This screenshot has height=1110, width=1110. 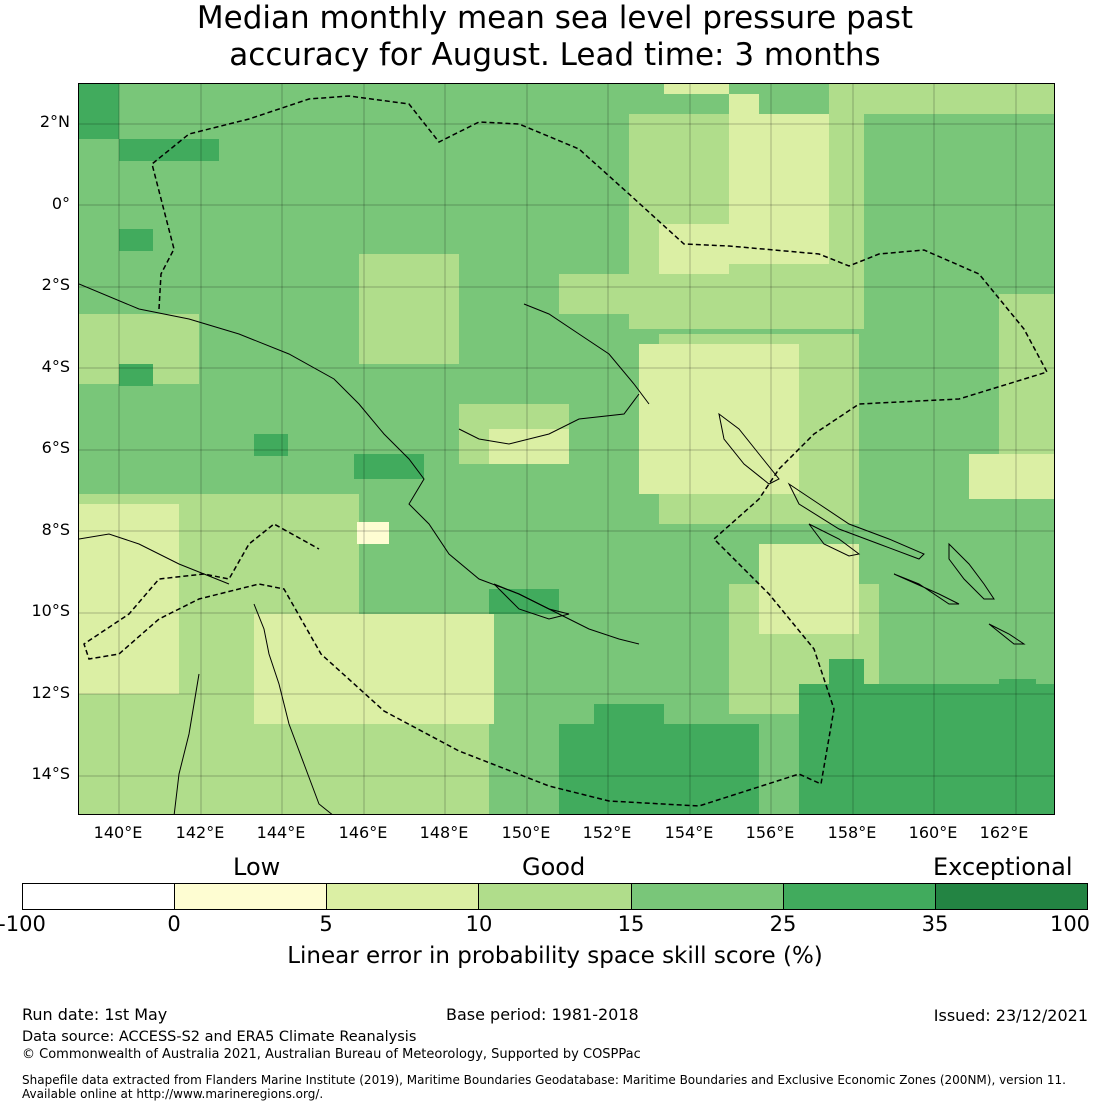 I want to click on lat-label-2s: 2°S, so click(x=55, y=284).